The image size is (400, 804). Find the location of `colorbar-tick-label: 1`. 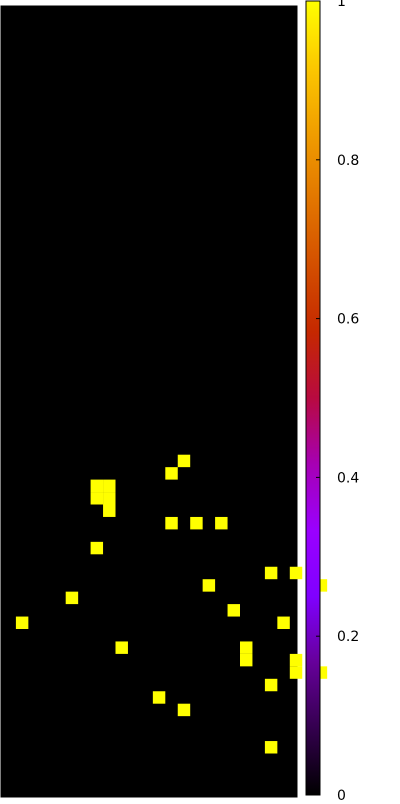

colorbar-tick-label: 1 is located at coordinates (341, 5).